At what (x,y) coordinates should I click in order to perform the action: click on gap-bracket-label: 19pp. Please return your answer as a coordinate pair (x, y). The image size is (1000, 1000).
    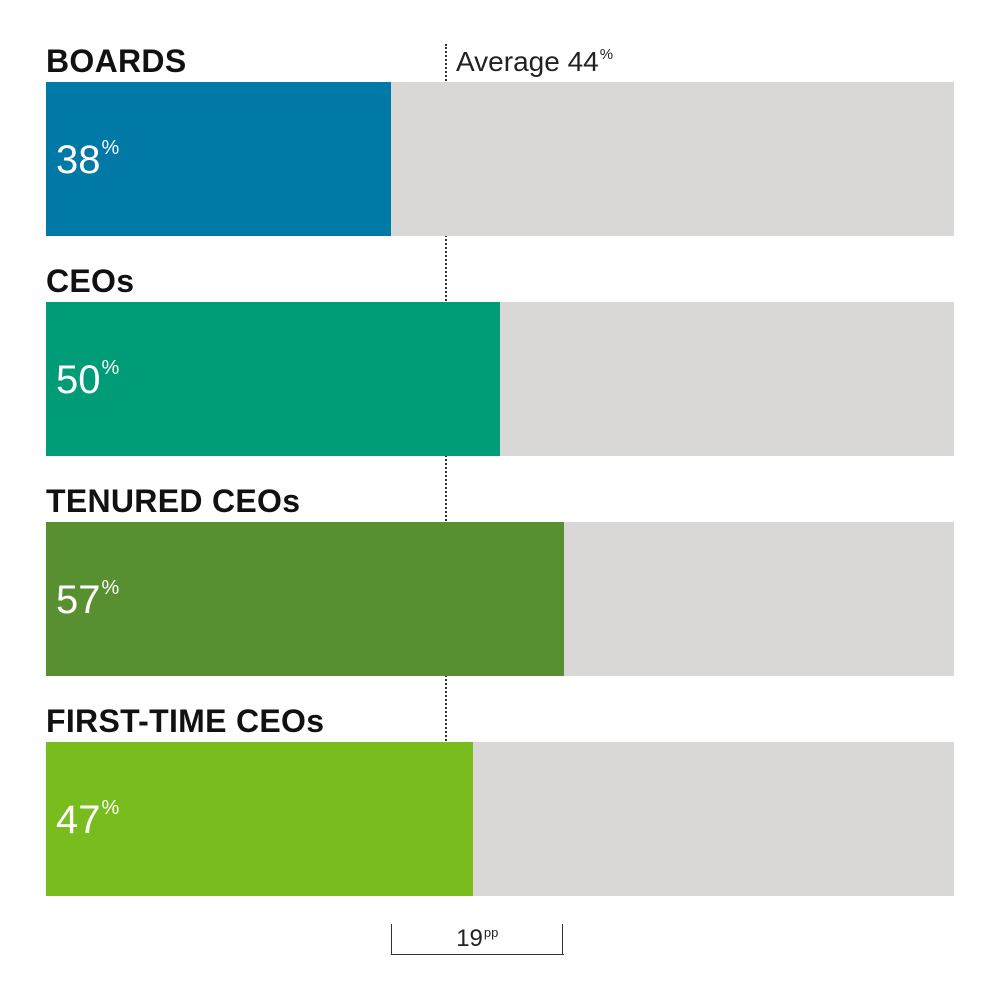
    Looking at the image, I should click on (477, 938).